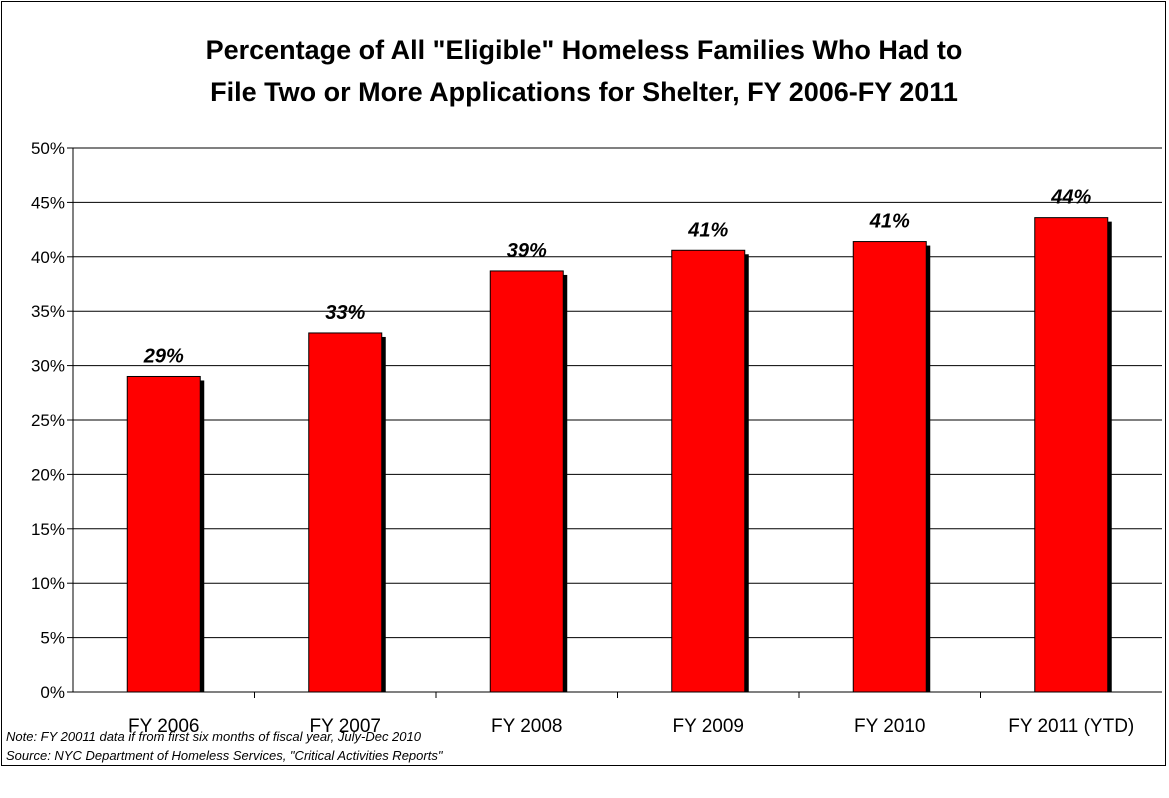 The width and height of the screenshot is (1169, 798). Describe the element at coordinates (345, 313) in the screenshot. I see `data-label: 33%` at that location.